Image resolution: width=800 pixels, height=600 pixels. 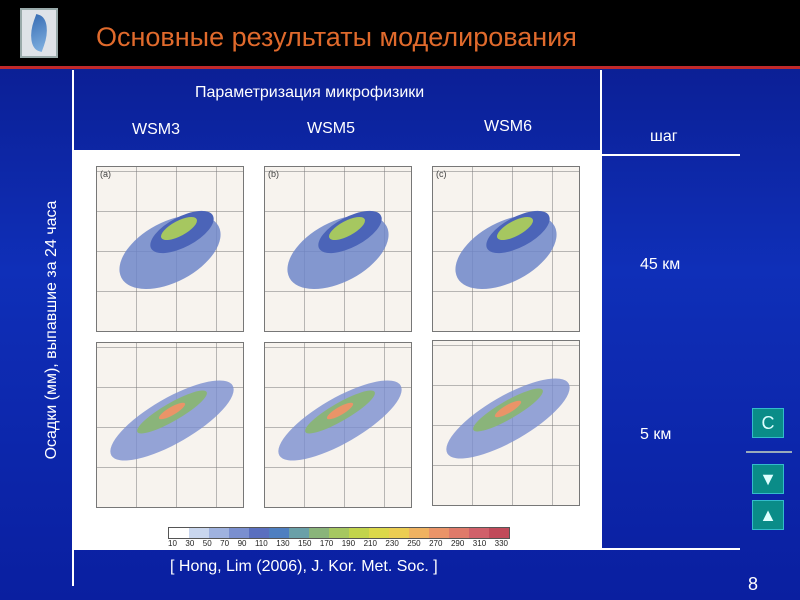 What do you see at coordinates (273, 174) in the screenshot?
I see `panel-label: (b)` at bounding box center [273, 174].